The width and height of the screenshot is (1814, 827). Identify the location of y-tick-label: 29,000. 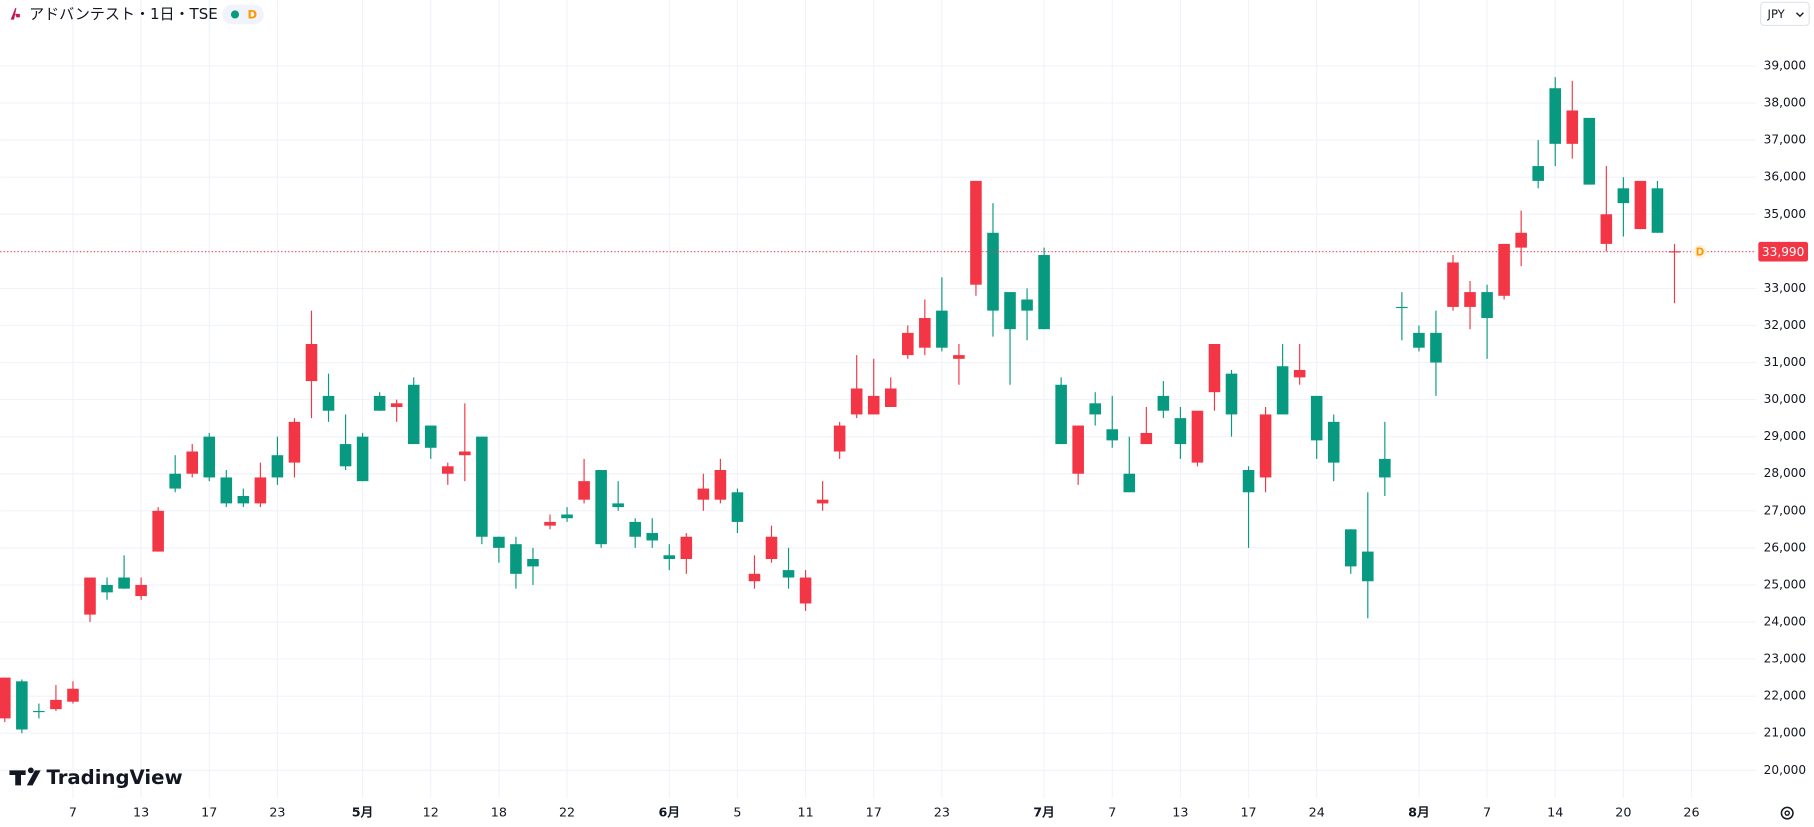
(1785, 436).